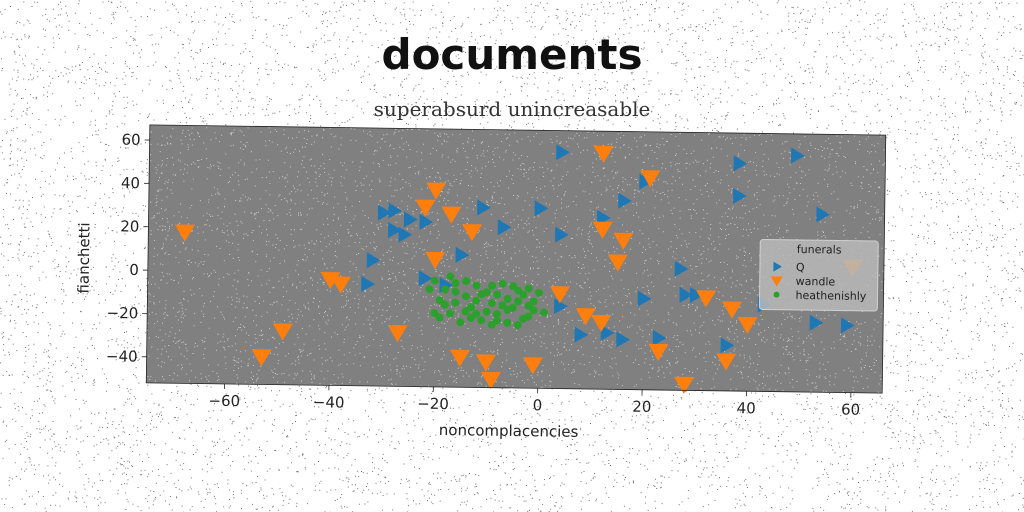 Image resolution: width=1024 pixels, height=512 pixels. What do you see at coordinates (130, 183) in the screenshot?
I see `y-tick-label: 40` at bounding box center [130, 183].